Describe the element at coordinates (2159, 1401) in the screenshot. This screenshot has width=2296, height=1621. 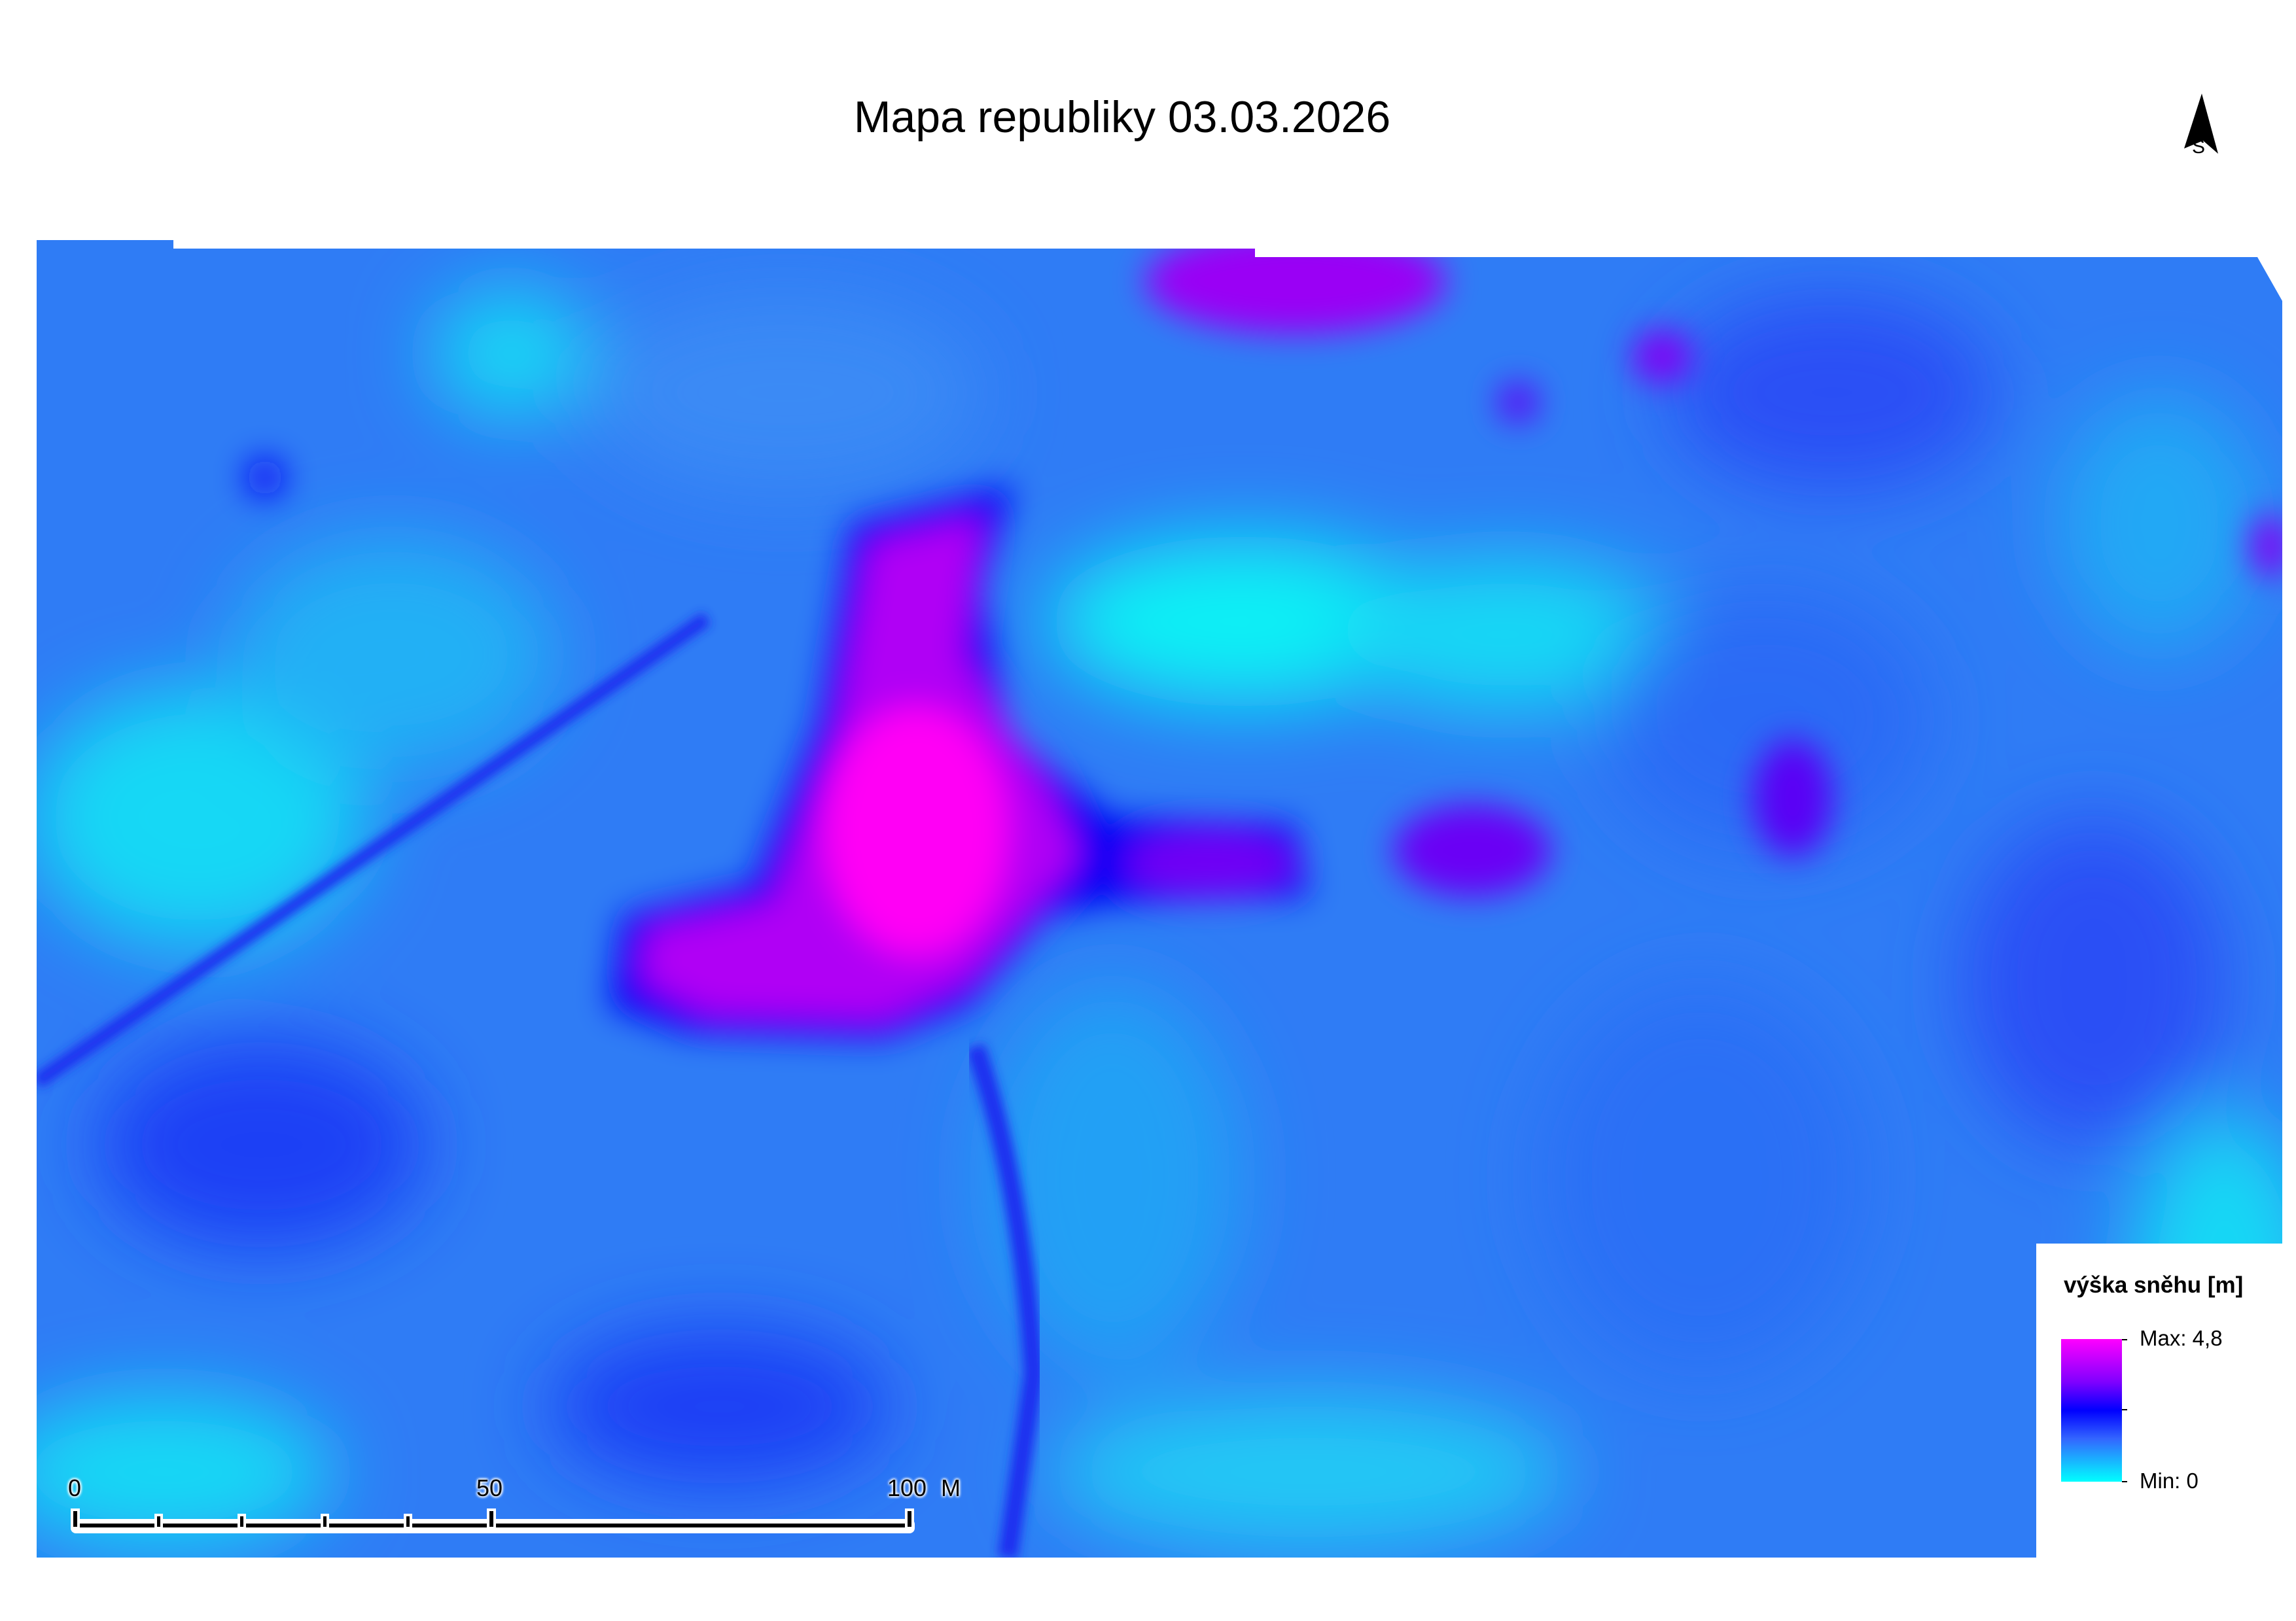
I see `legend: výška sněhu [m] Max: 4,8 Min: 0` at that location.